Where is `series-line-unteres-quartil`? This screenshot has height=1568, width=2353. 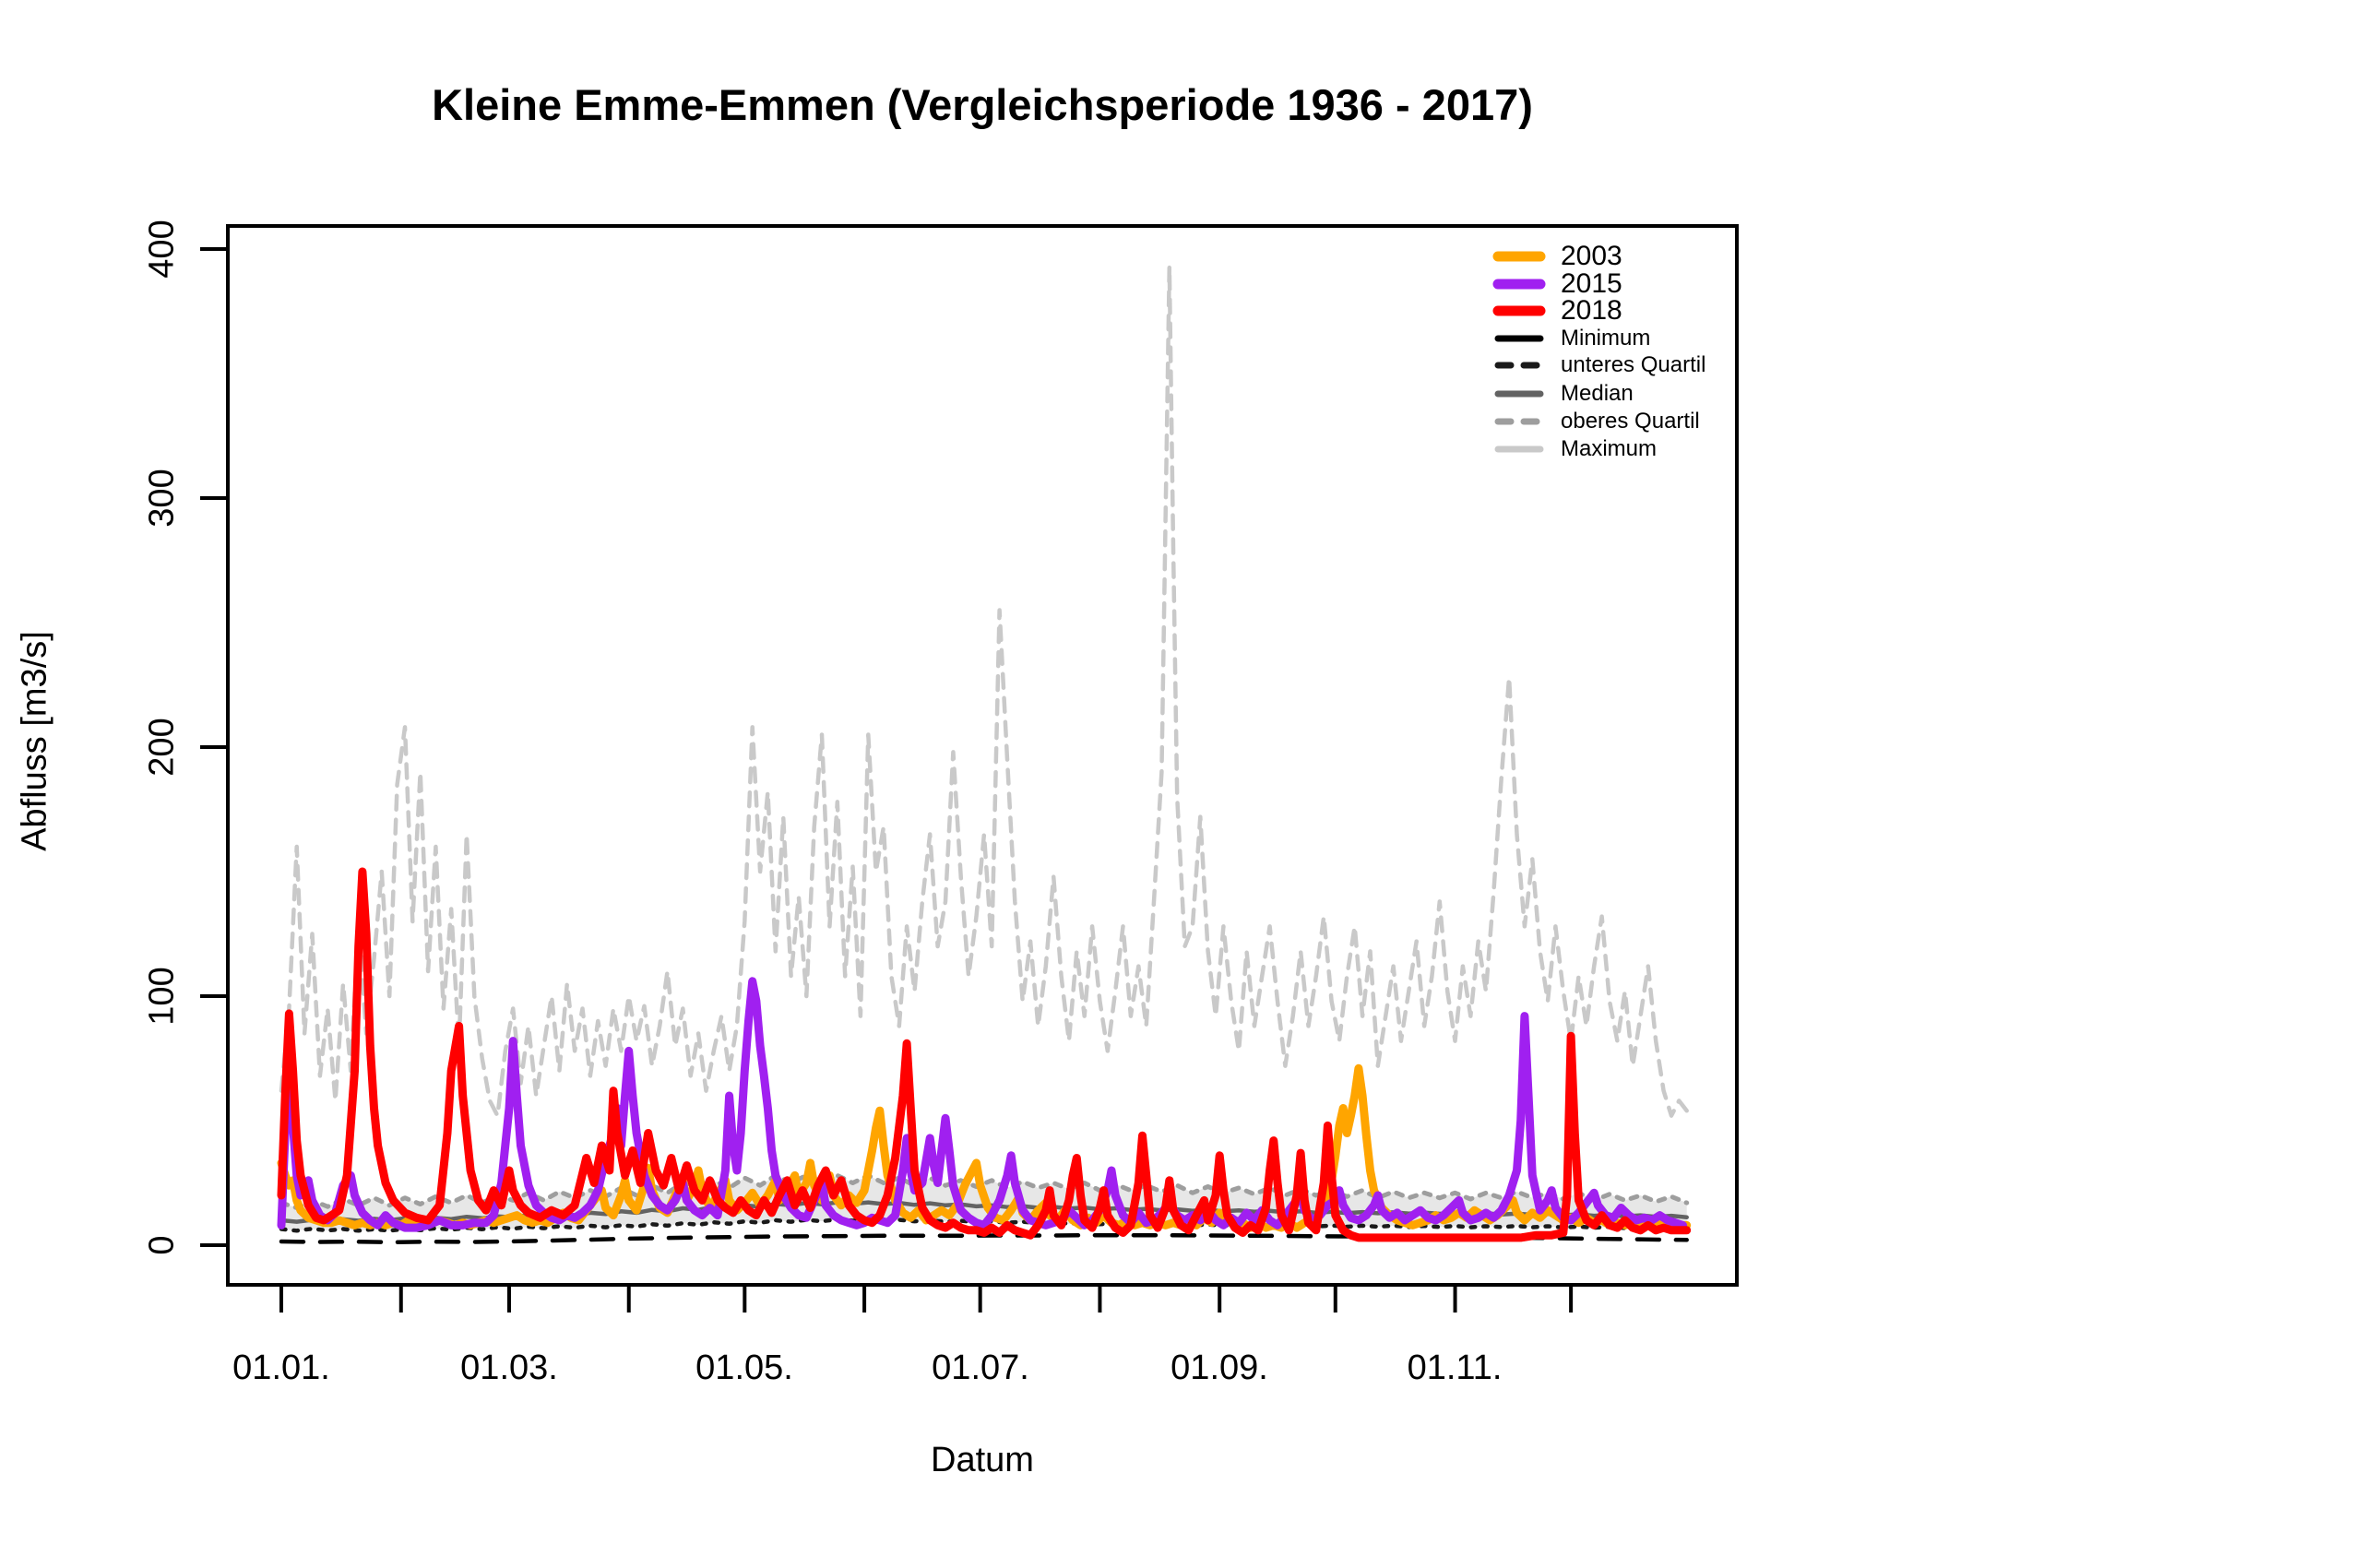 series-line-unteres-quartil is located at coordinates (984, 1225).